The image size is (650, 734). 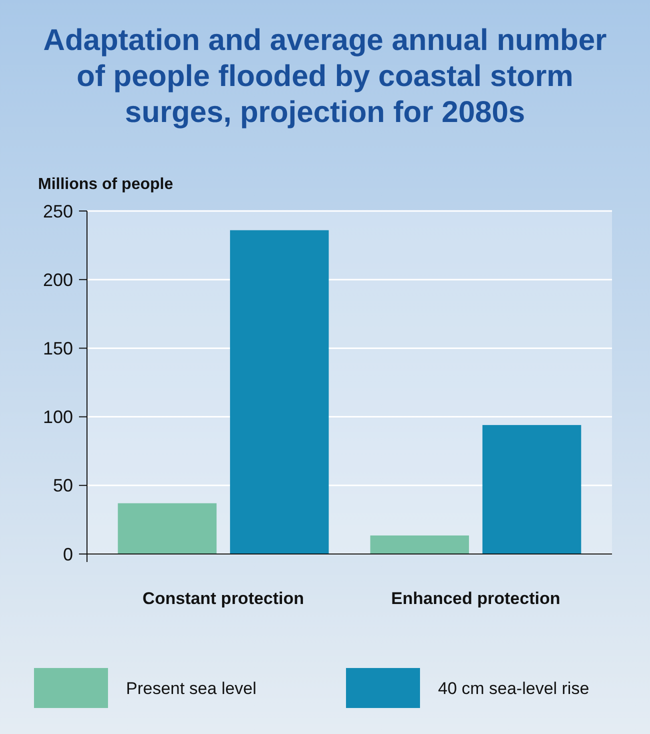 What do you see at coordinates (57, 348) in the screenshot?
I see `y-tick-label: 150` at bounding box center [57, 348].